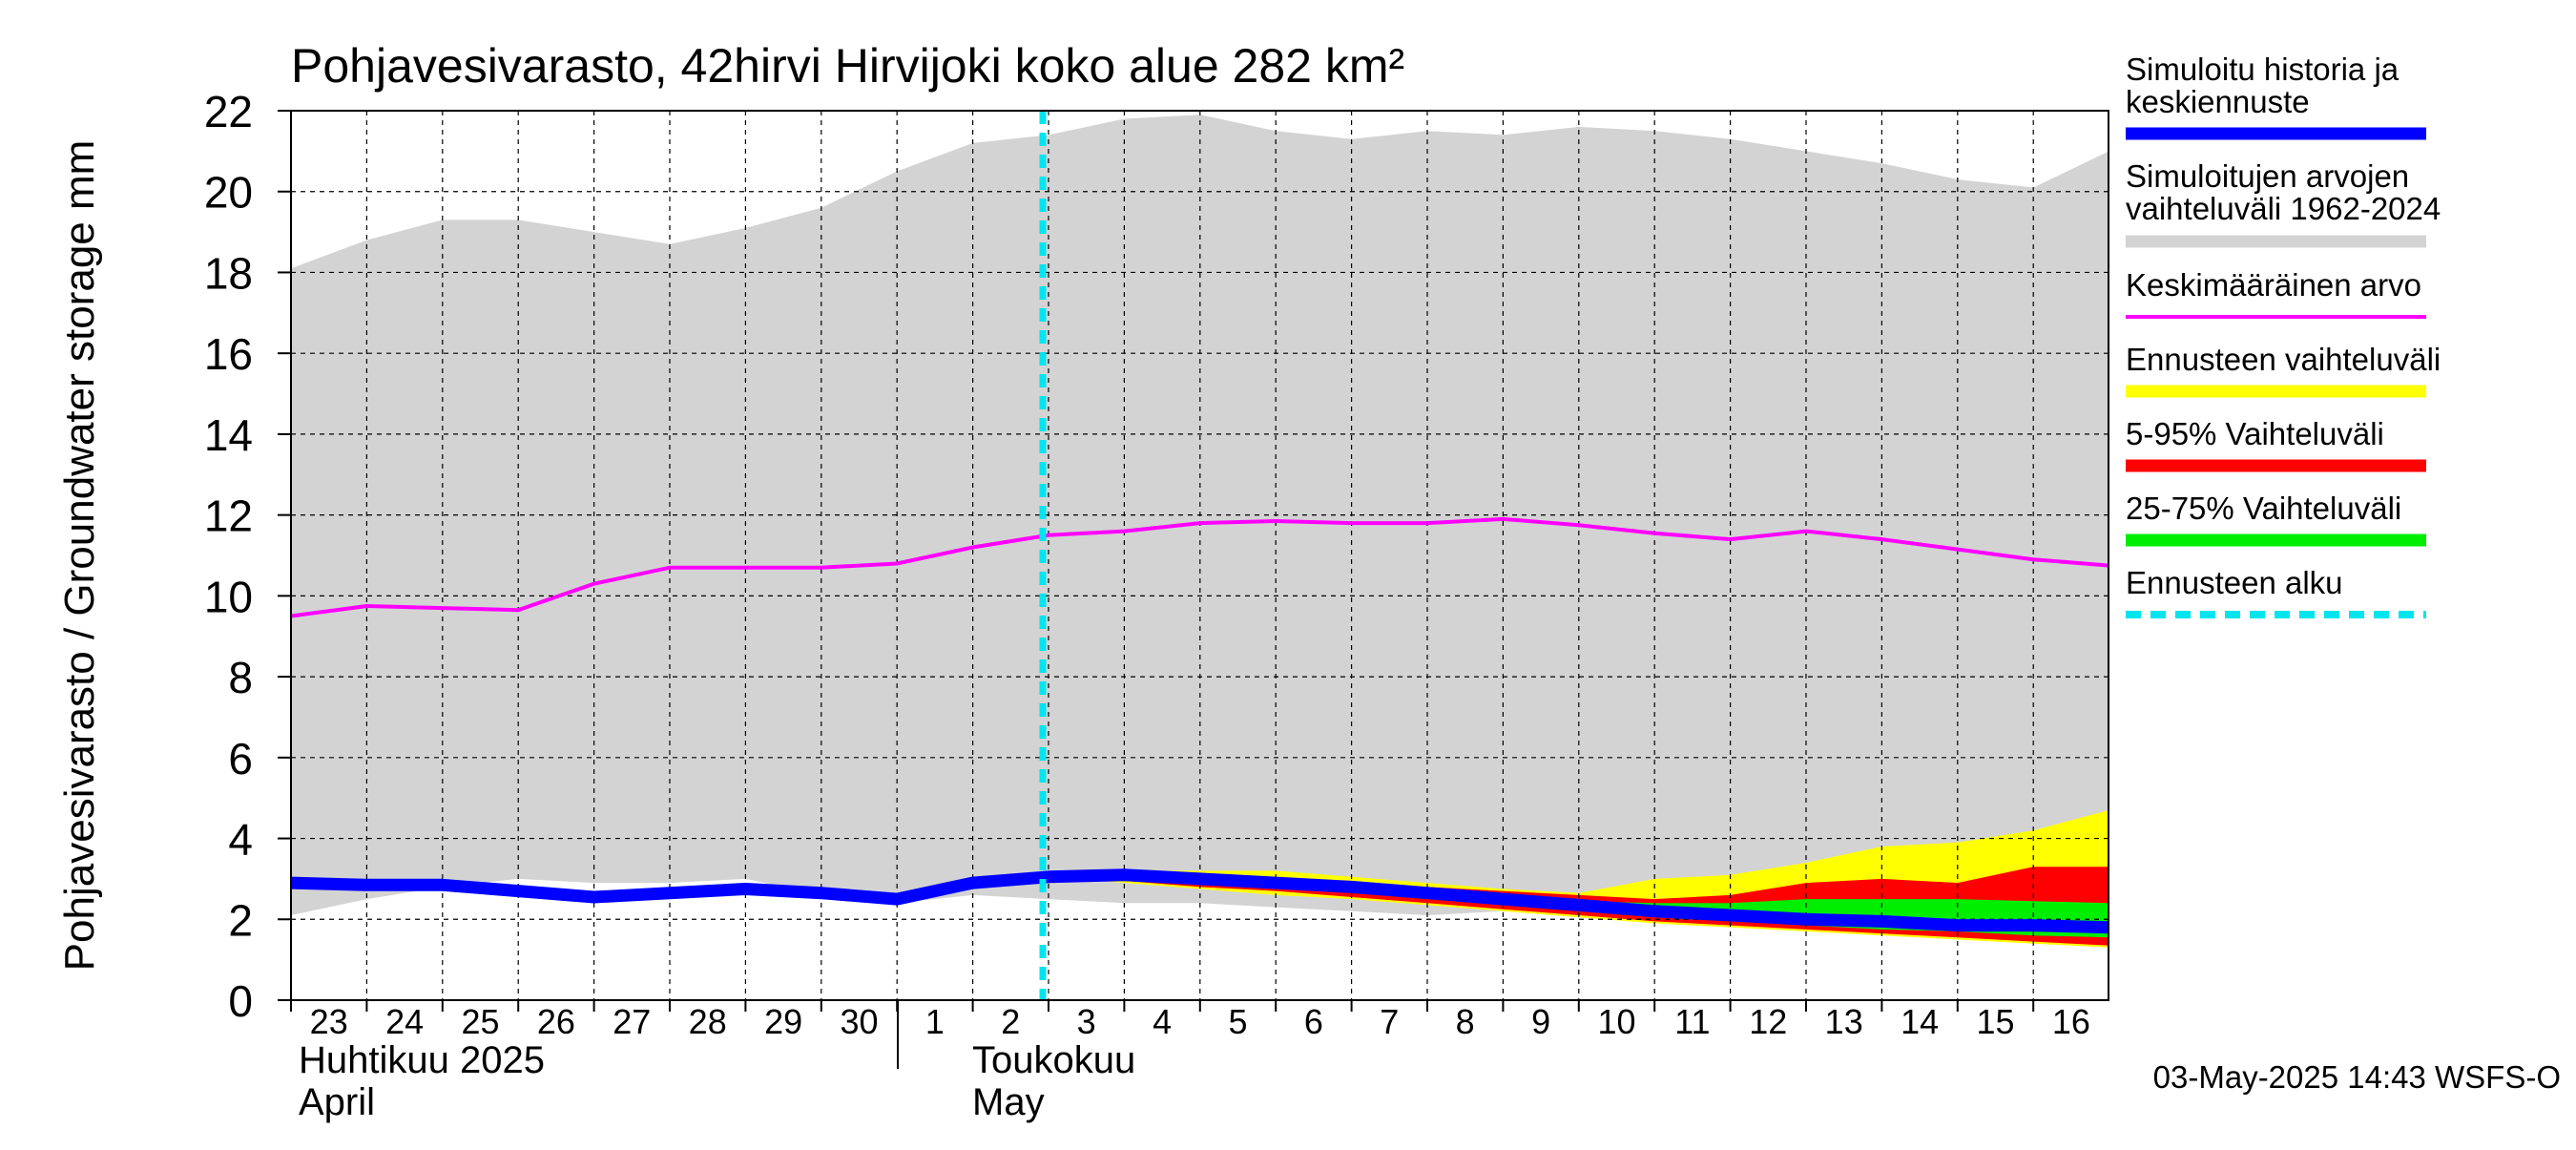 This screenshot has width=2576, height=1150. What do you see at coordinates (228, 354) in the screenshot?
I see `y-tick-label: 16` at bounding box center [228, 354].